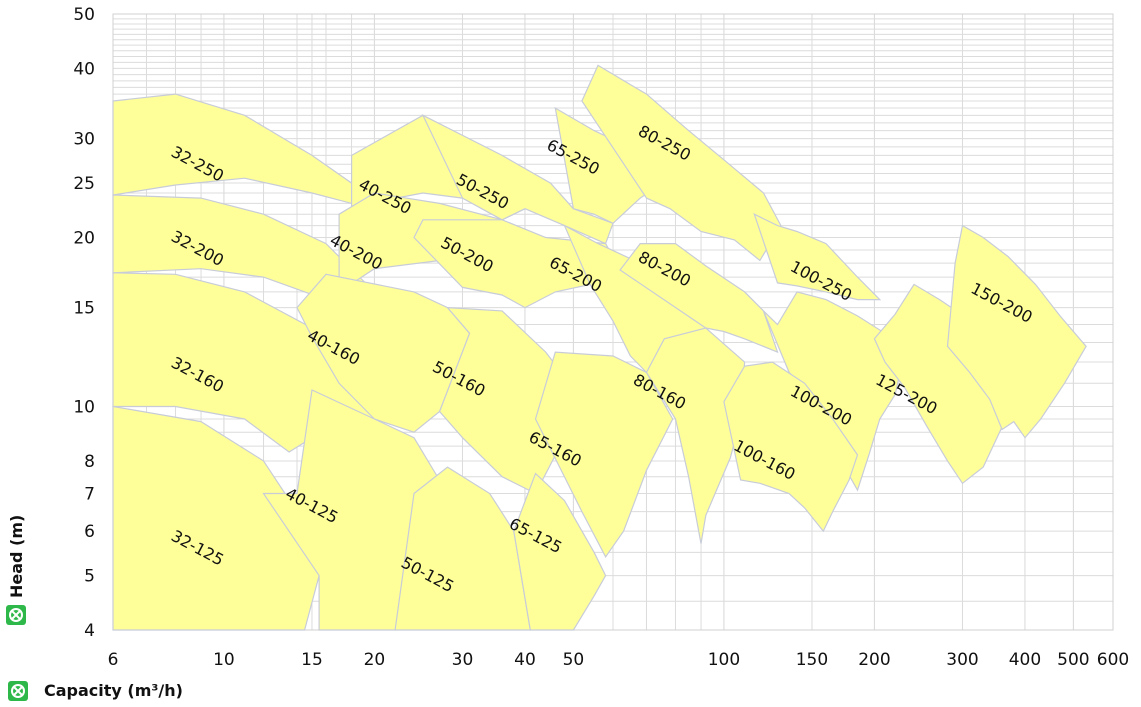  Describe the element at coordinates (84, 408) in the screenshot. I see `y-tick-label: 10` at that location.